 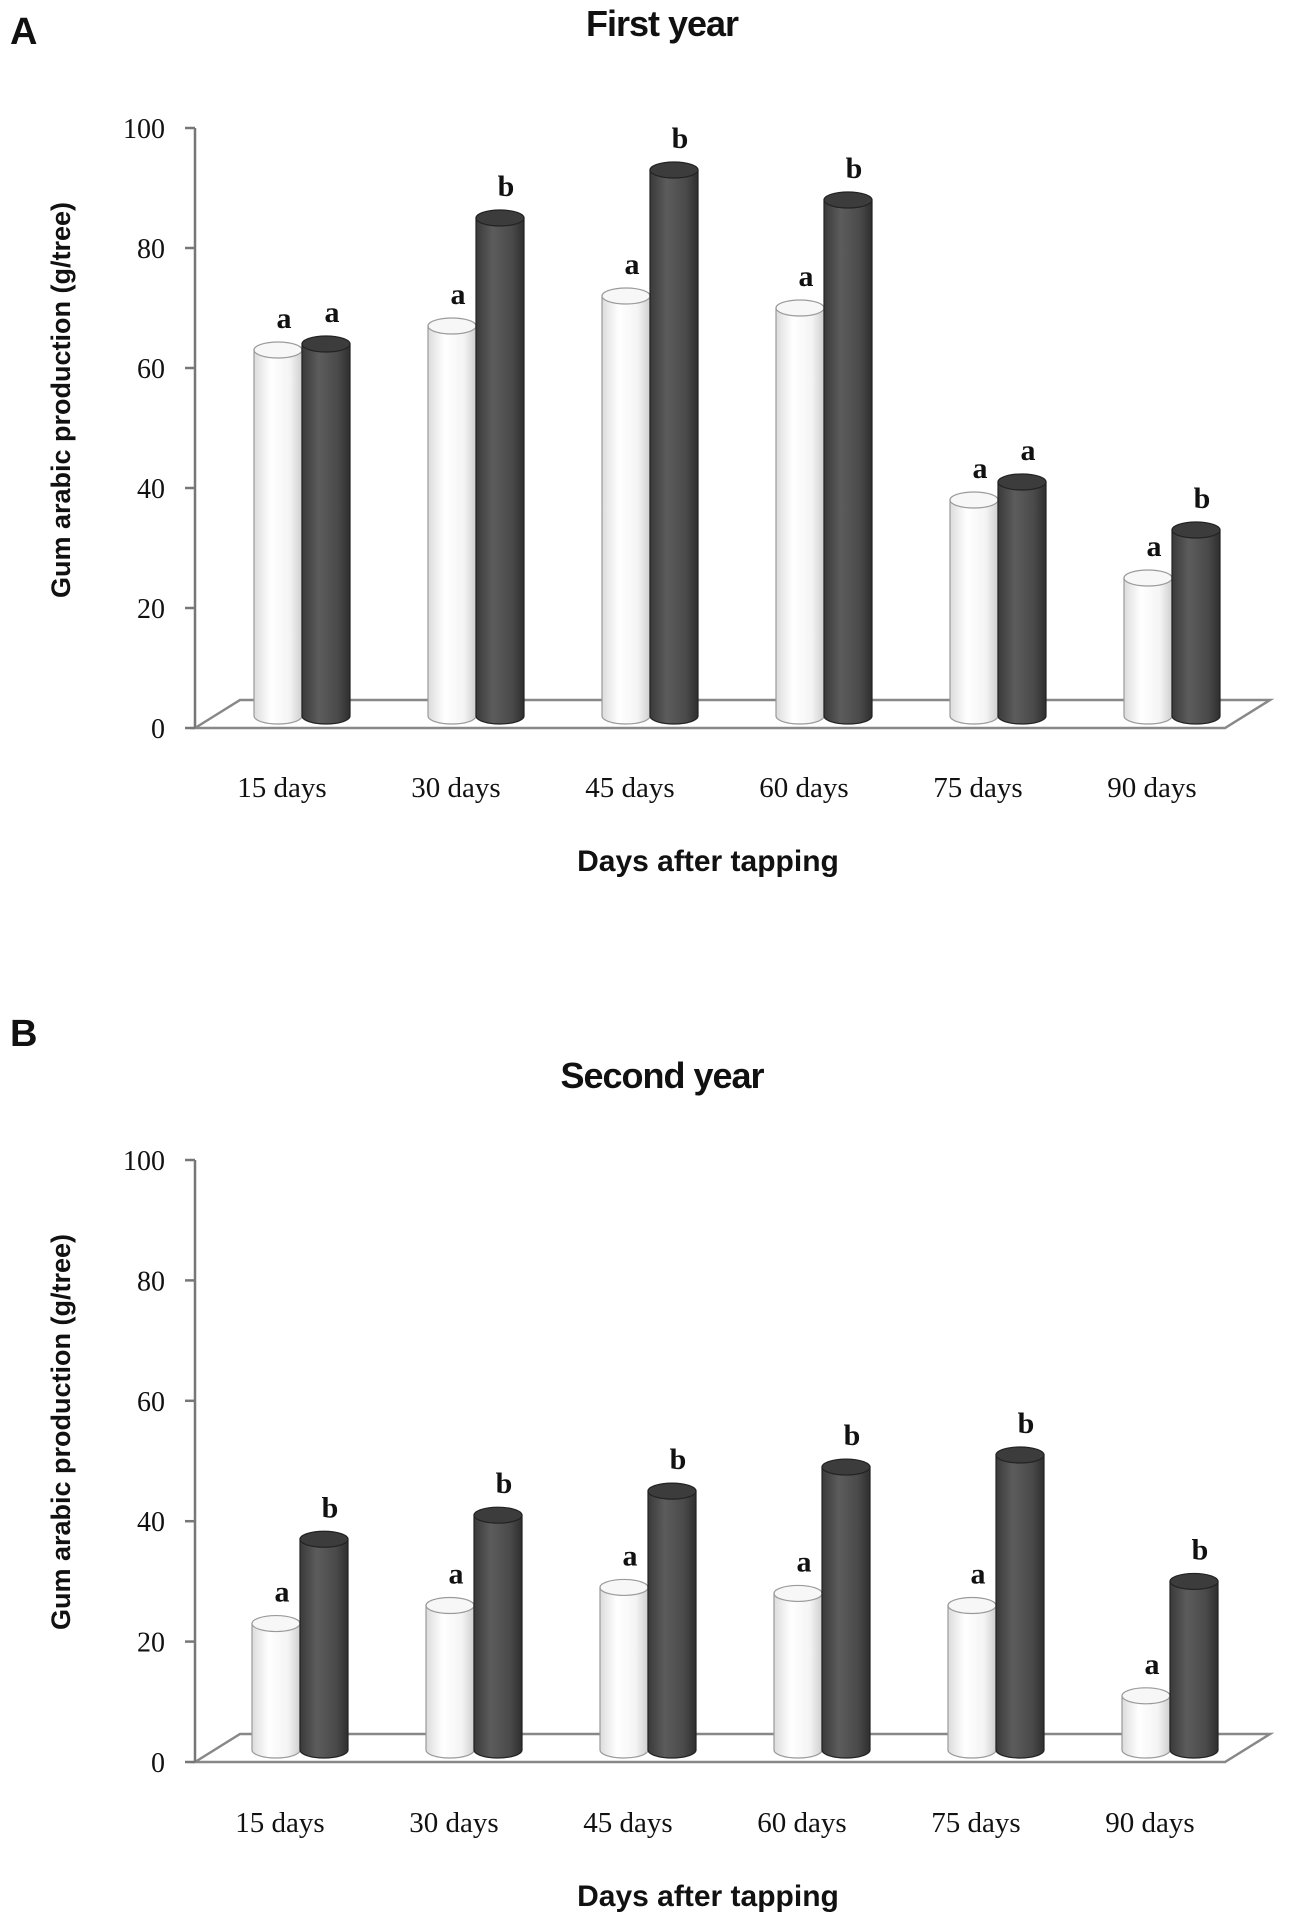 I want to click on chart-title: First year, so click(x=662, y=23).